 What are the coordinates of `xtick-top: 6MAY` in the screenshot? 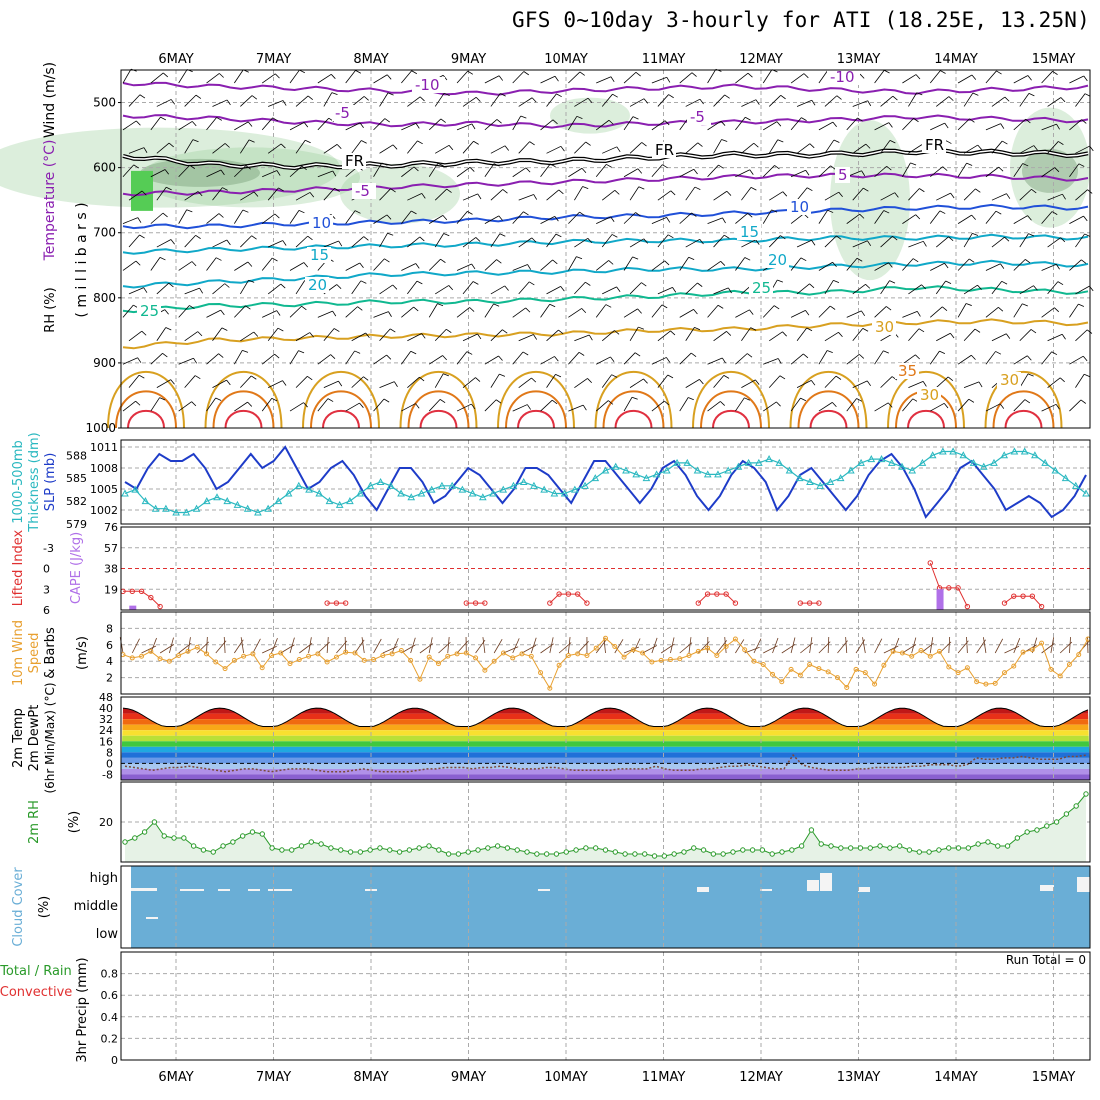 It's located at (175, 59).